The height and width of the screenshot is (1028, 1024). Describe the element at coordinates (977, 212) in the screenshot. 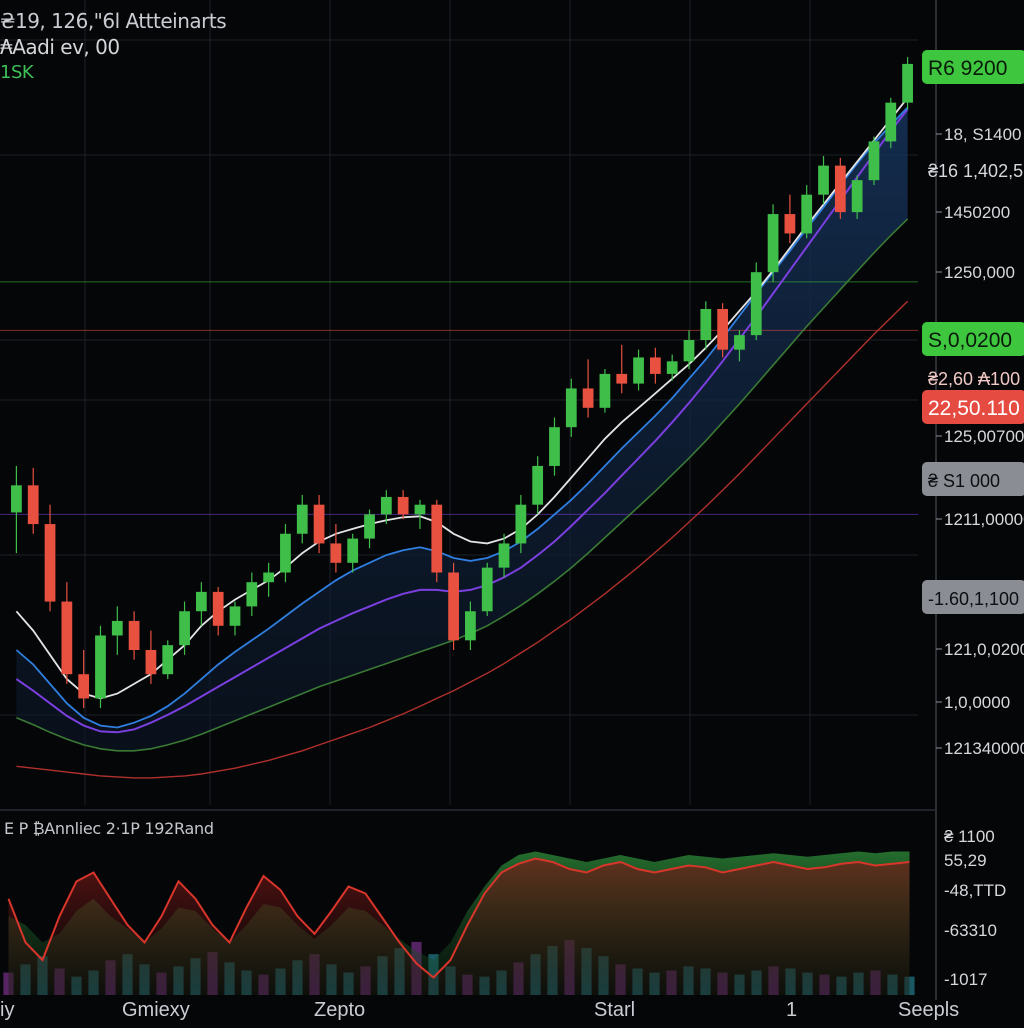

I see `axis-label: 1450200` at that location.